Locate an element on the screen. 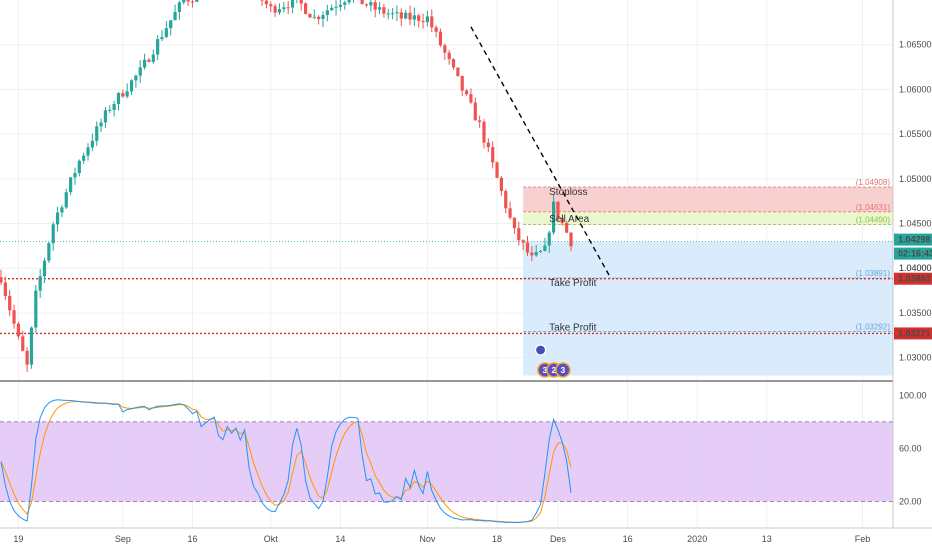  trendline-line is located at coordinates (540, 152).